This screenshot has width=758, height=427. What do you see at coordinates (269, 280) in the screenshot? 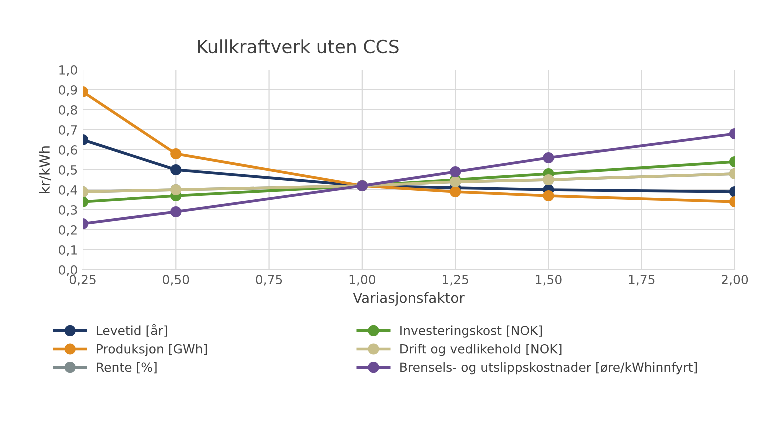
I see `x-tick-label: 0,75` at bounding box center [269, 280].